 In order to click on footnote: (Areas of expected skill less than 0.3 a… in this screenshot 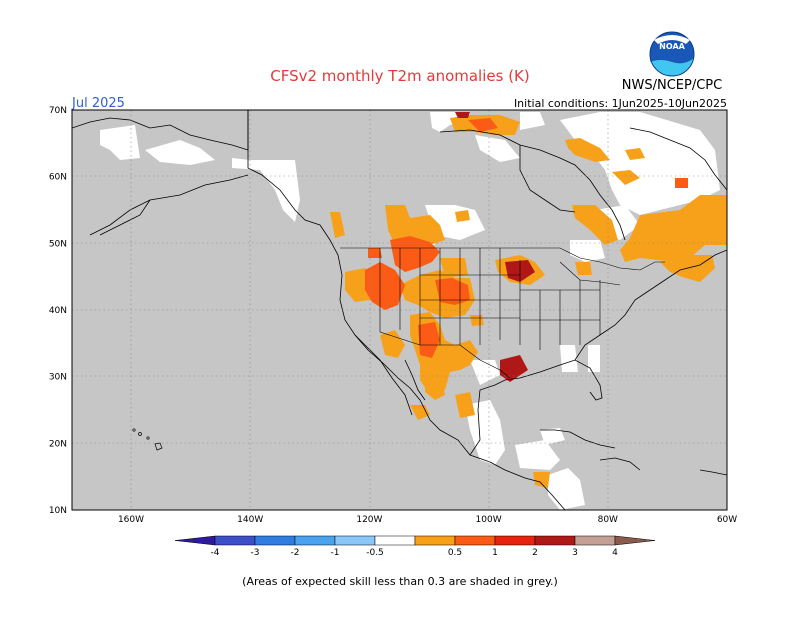, I will do `click(400, 581)`.